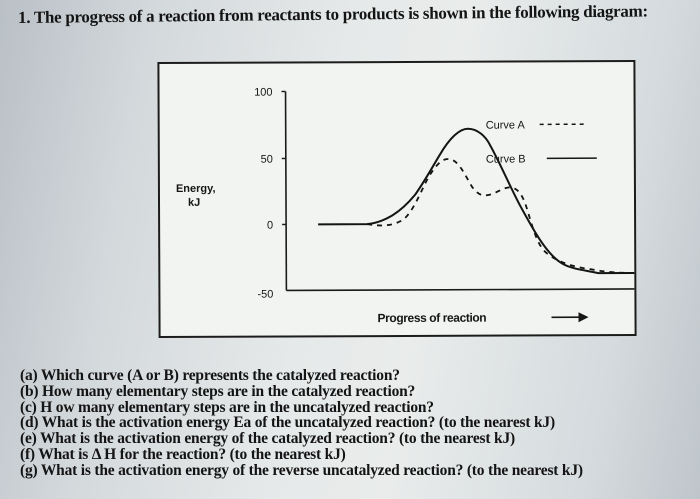 The height and width of the screenshot is (499, 700). I want to click on y-tick-label-minus50: -50, so click(265, 295).